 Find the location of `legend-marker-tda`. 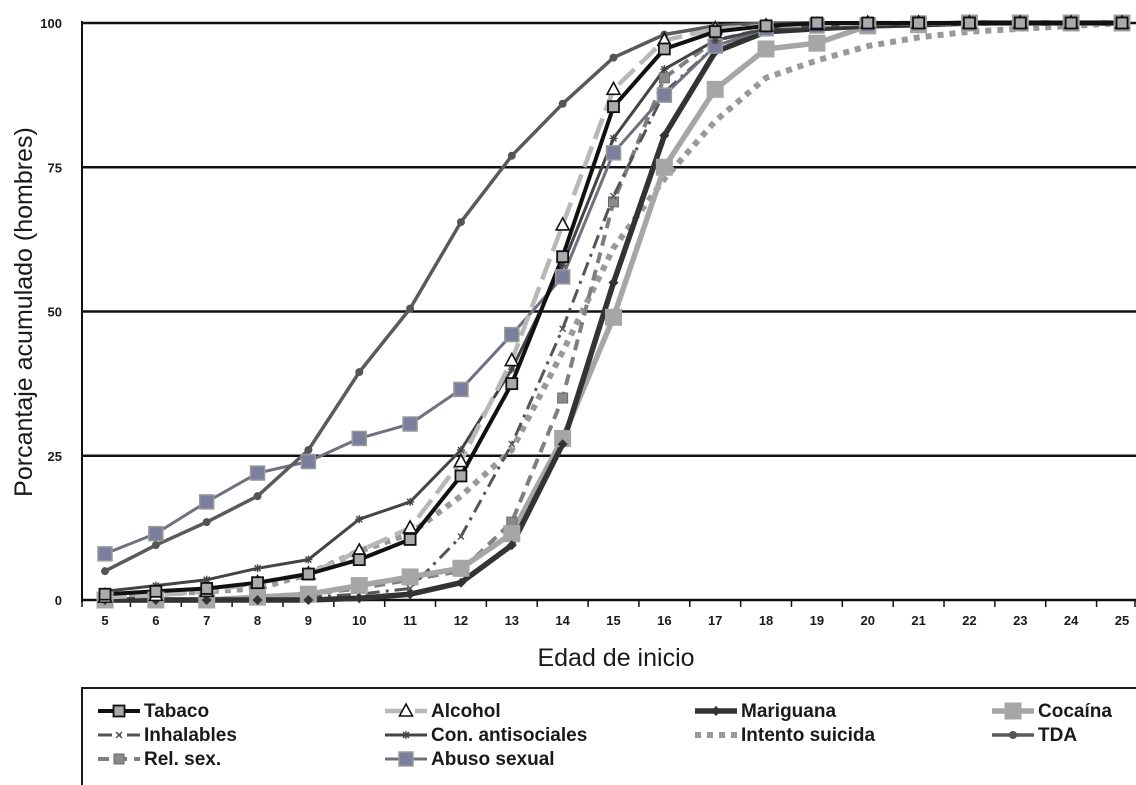

legend-marker-tda is located at coordinates (1013, 735).